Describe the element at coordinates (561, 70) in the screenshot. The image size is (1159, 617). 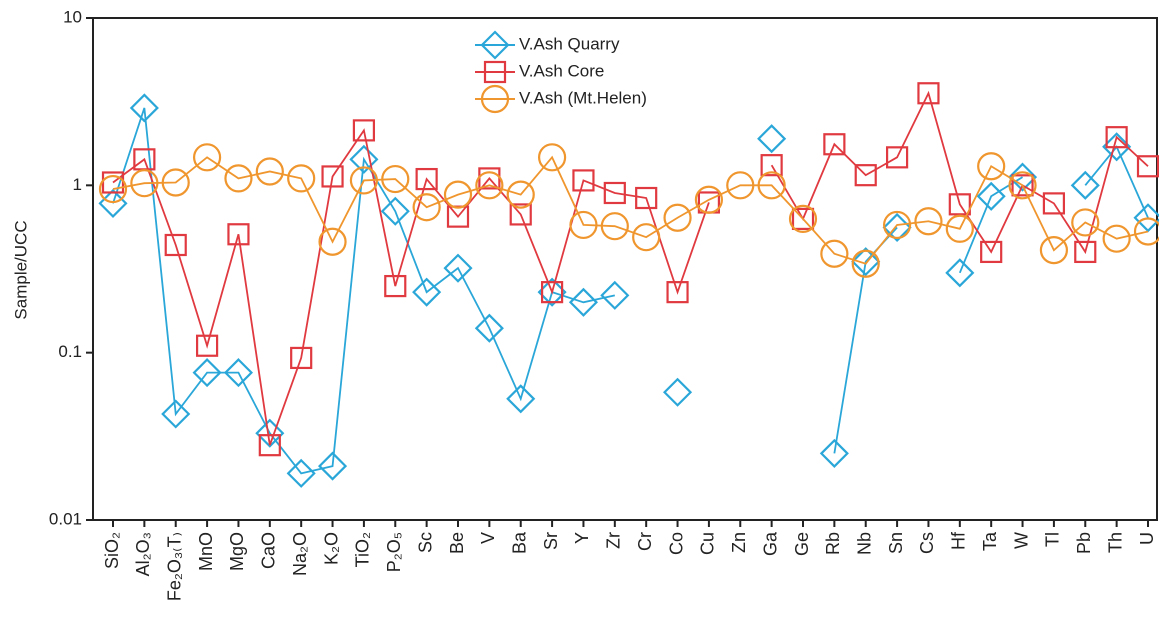
I see `legend-label: V.Ash Core` at that location.